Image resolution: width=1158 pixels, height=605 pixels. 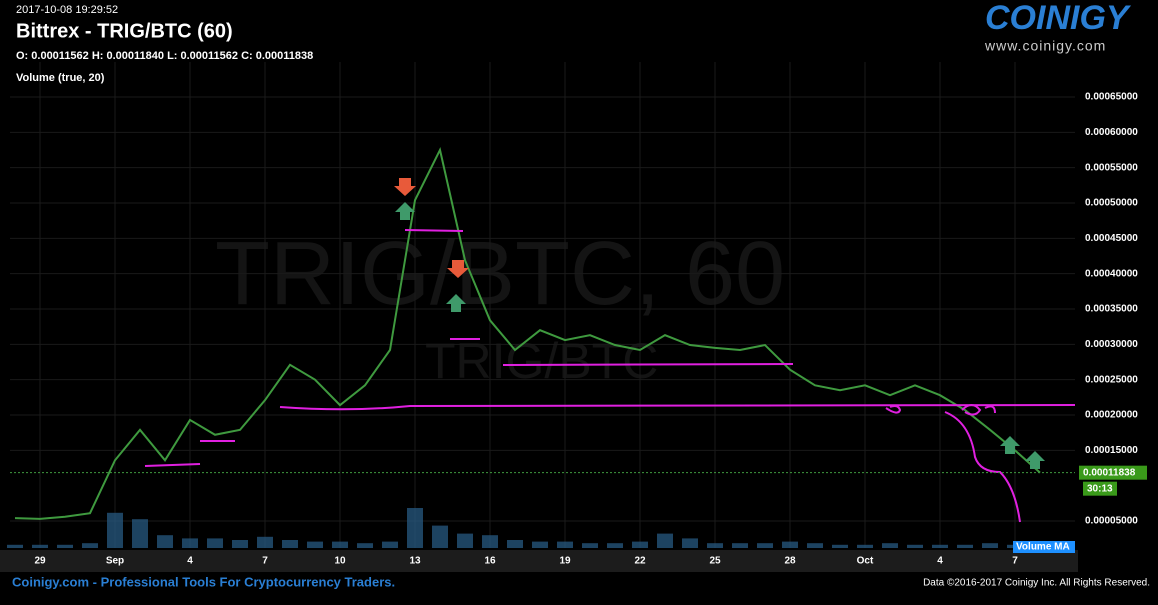 What do you see at coordinates (790, 561) in the screenshot?
I see `x-tick-label: 28` at bounding box center [790, 561].